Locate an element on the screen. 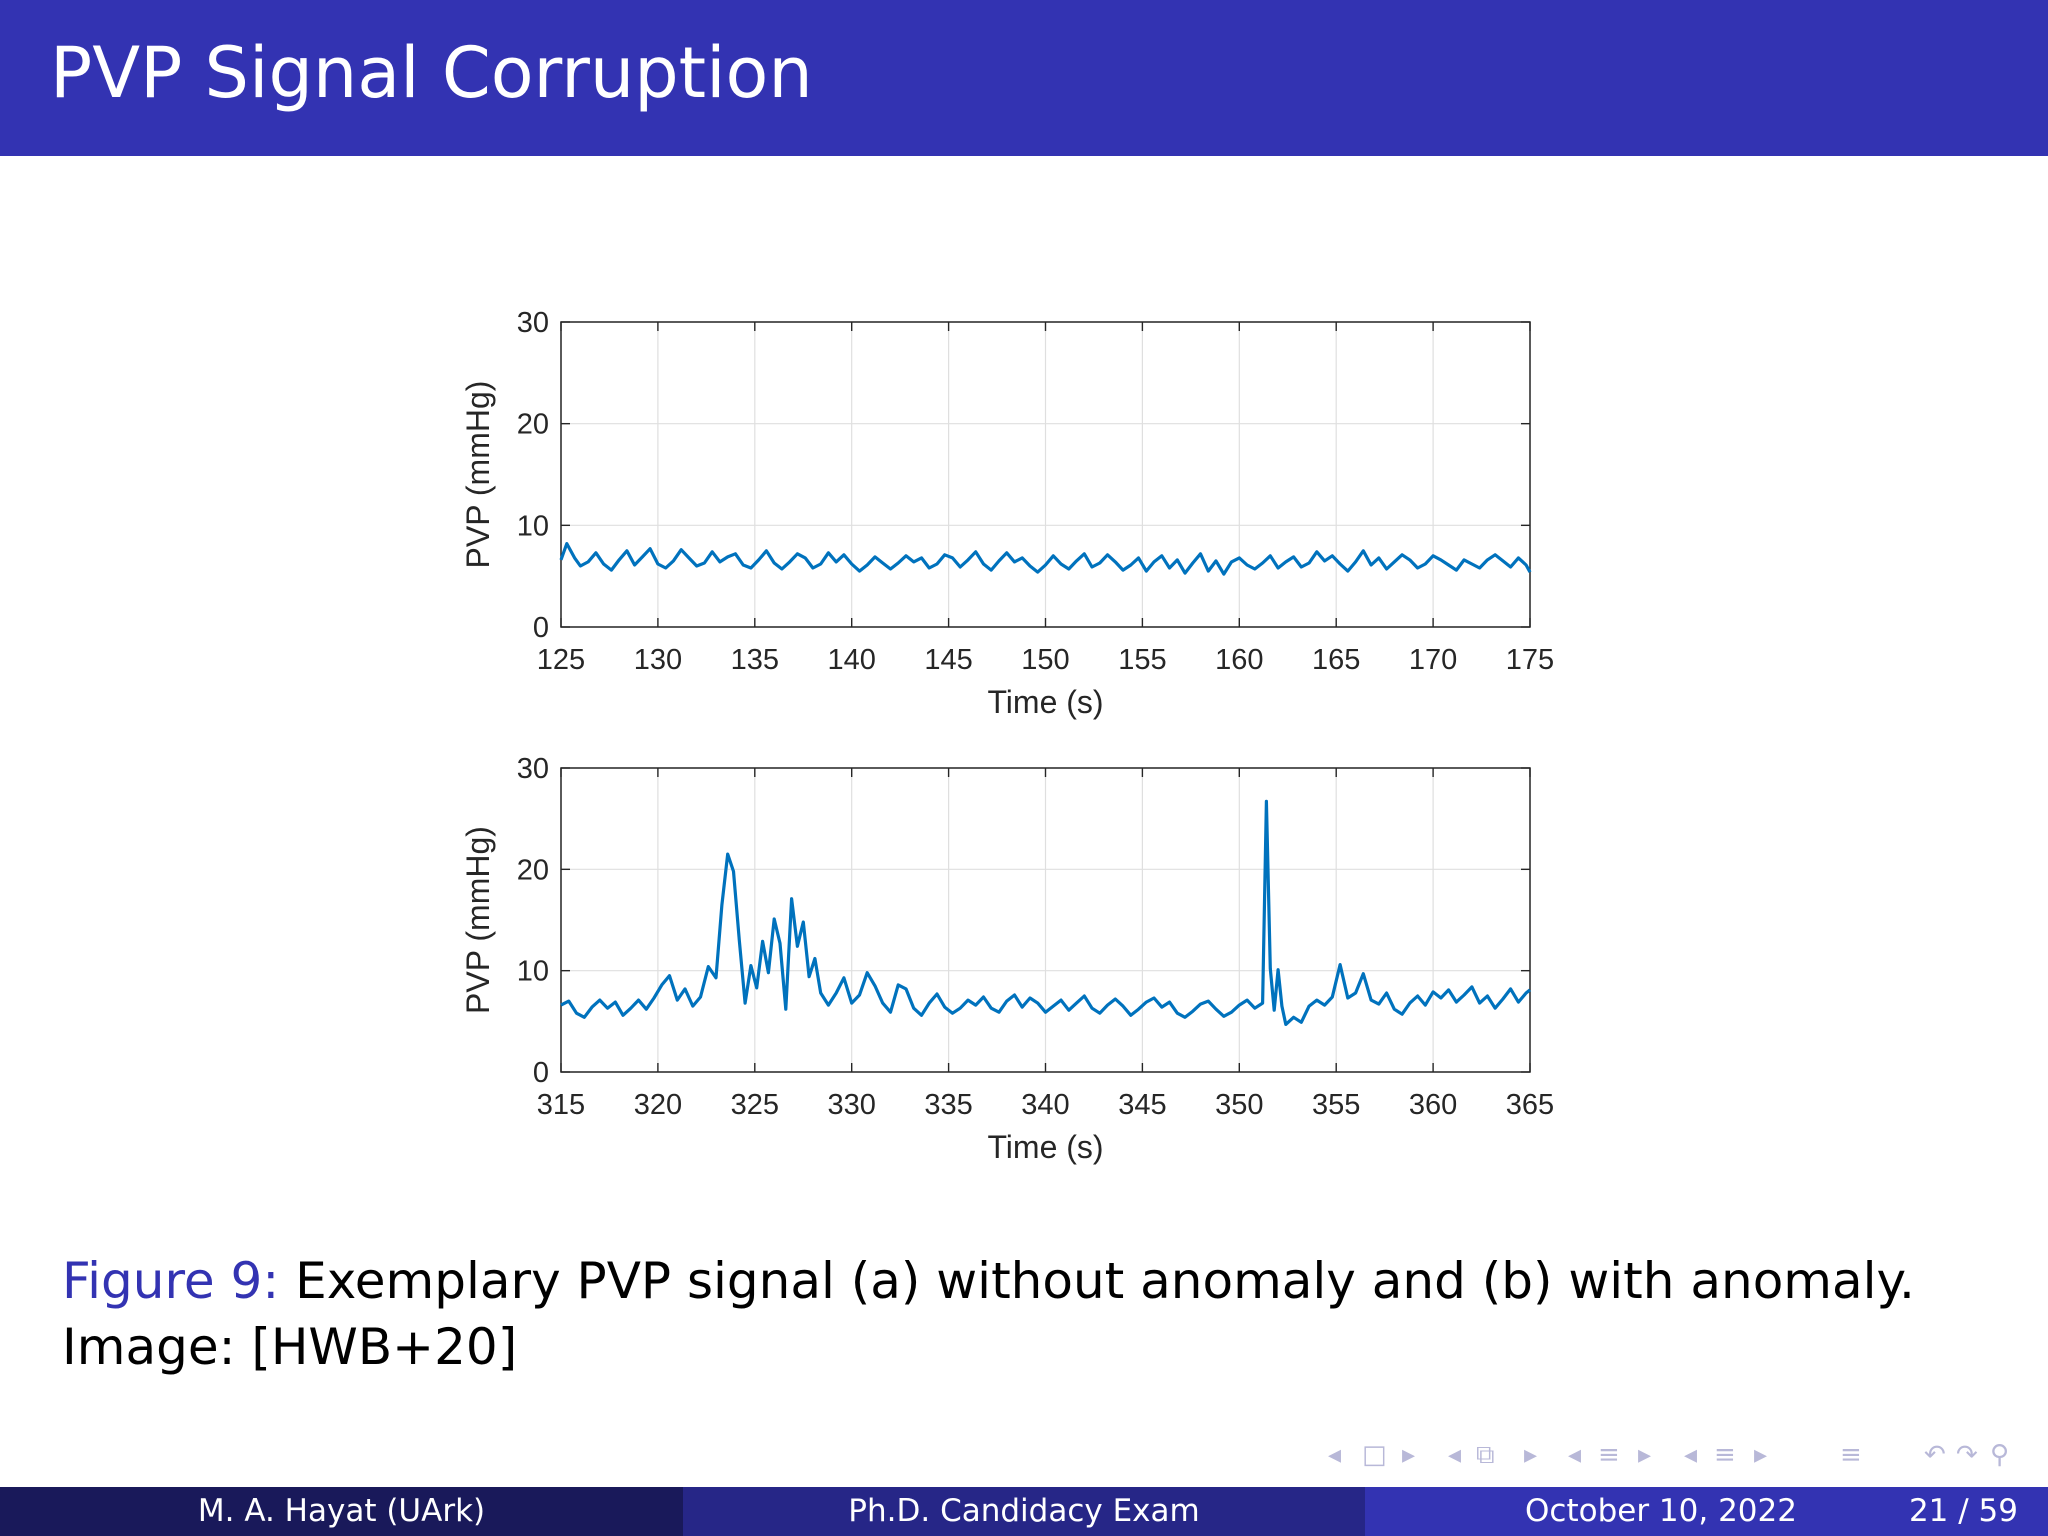  x-tick-label: 335 is located at coordinates (948, 1105).